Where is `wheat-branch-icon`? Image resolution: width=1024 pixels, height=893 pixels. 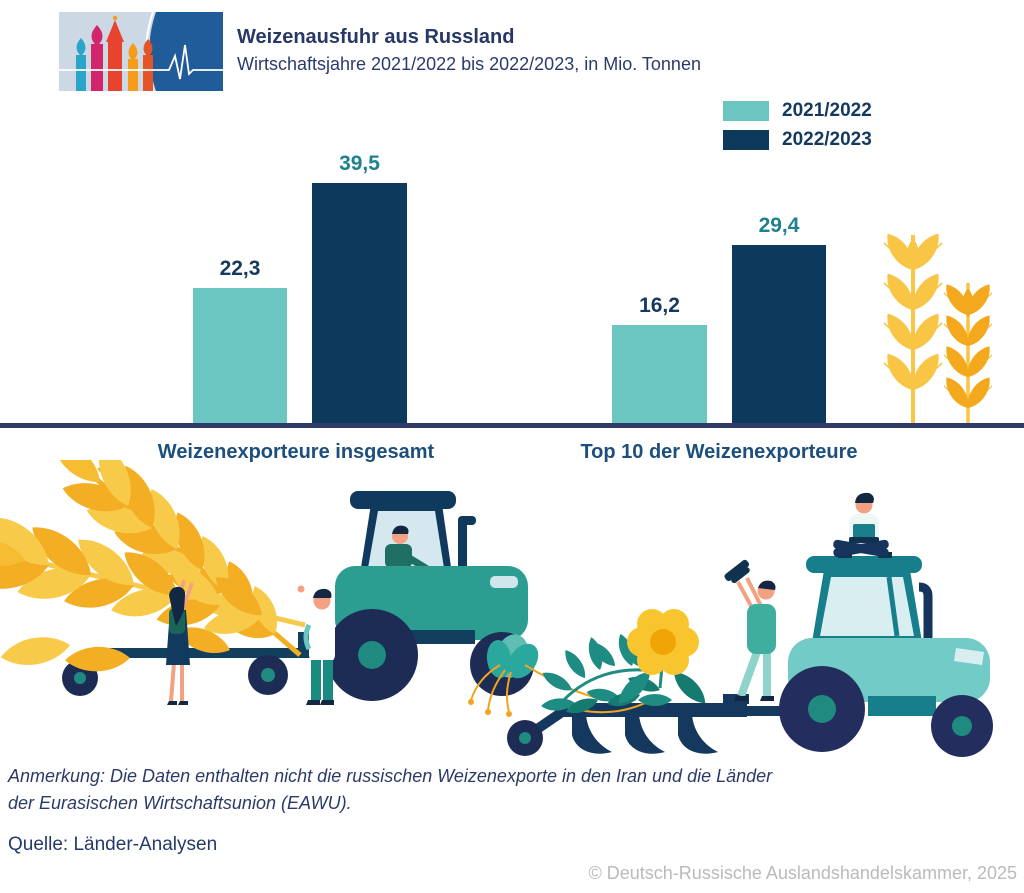
wheat-branch-icon is located at coordinates (153, 566).